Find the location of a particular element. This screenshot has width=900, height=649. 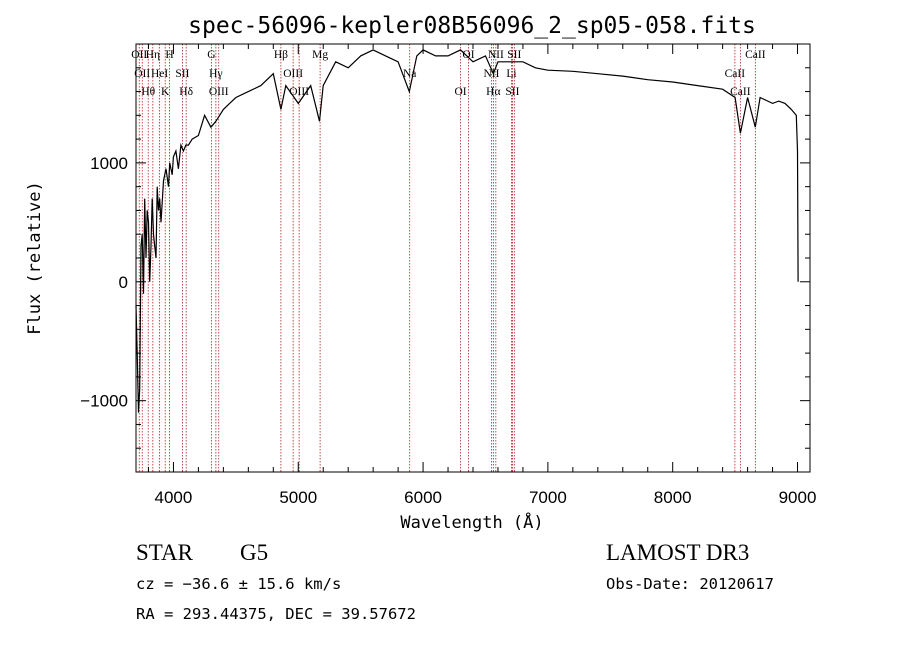

observation-date: Obs-Date: 20120617 is located at coordinates (690, 584).